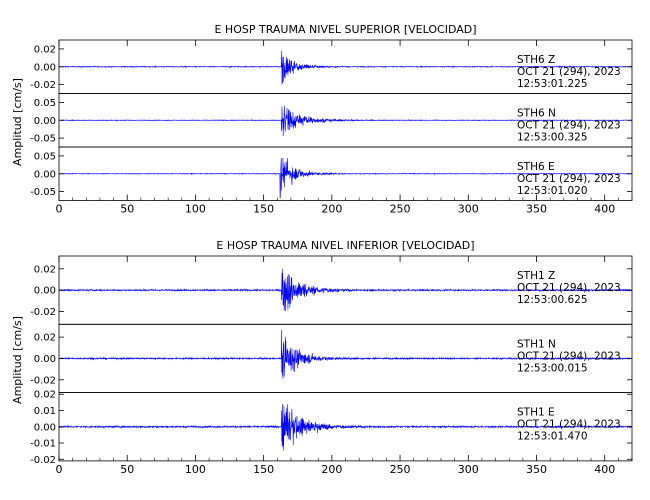  What do you see at coordinates (536, 344) in the screenshot?
I see `station-label: STH1 N` at bounding box center [536, 344].